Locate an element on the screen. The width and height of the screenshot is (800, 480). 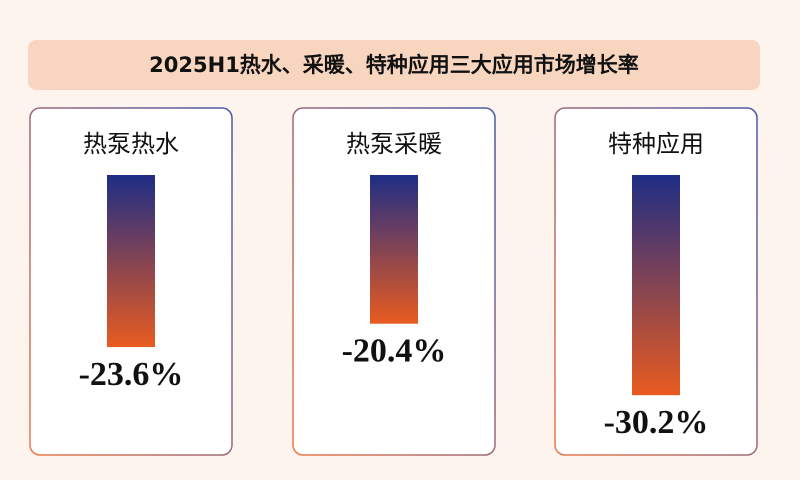
category-label: 特种应用 is located at coordinates (656, 144).